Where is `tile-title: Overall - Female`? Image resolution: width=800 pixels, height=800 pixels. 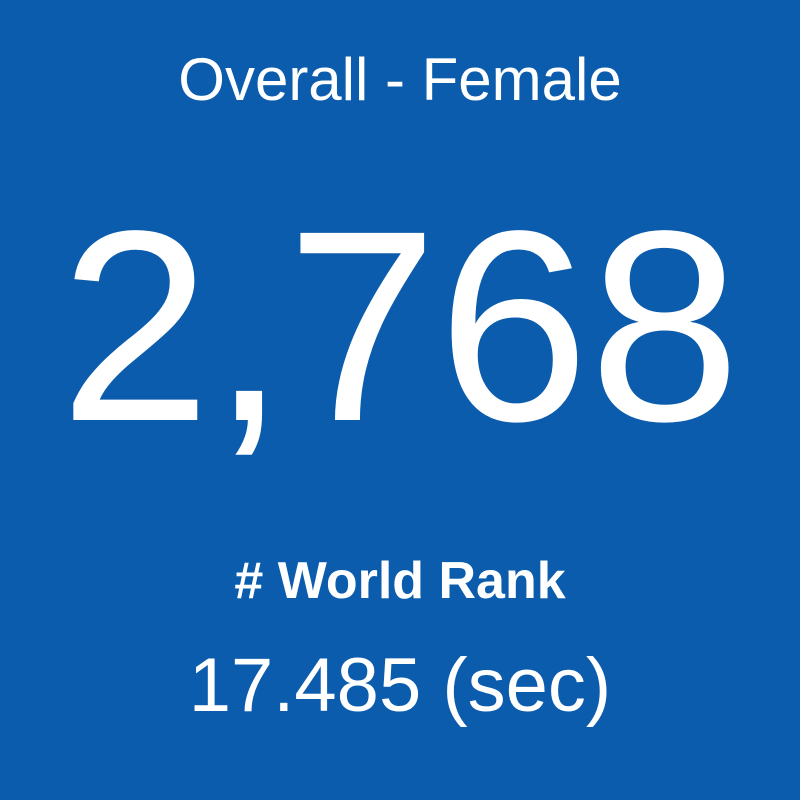 tile-title: Overall - Female is located at coordinates (400, 79).